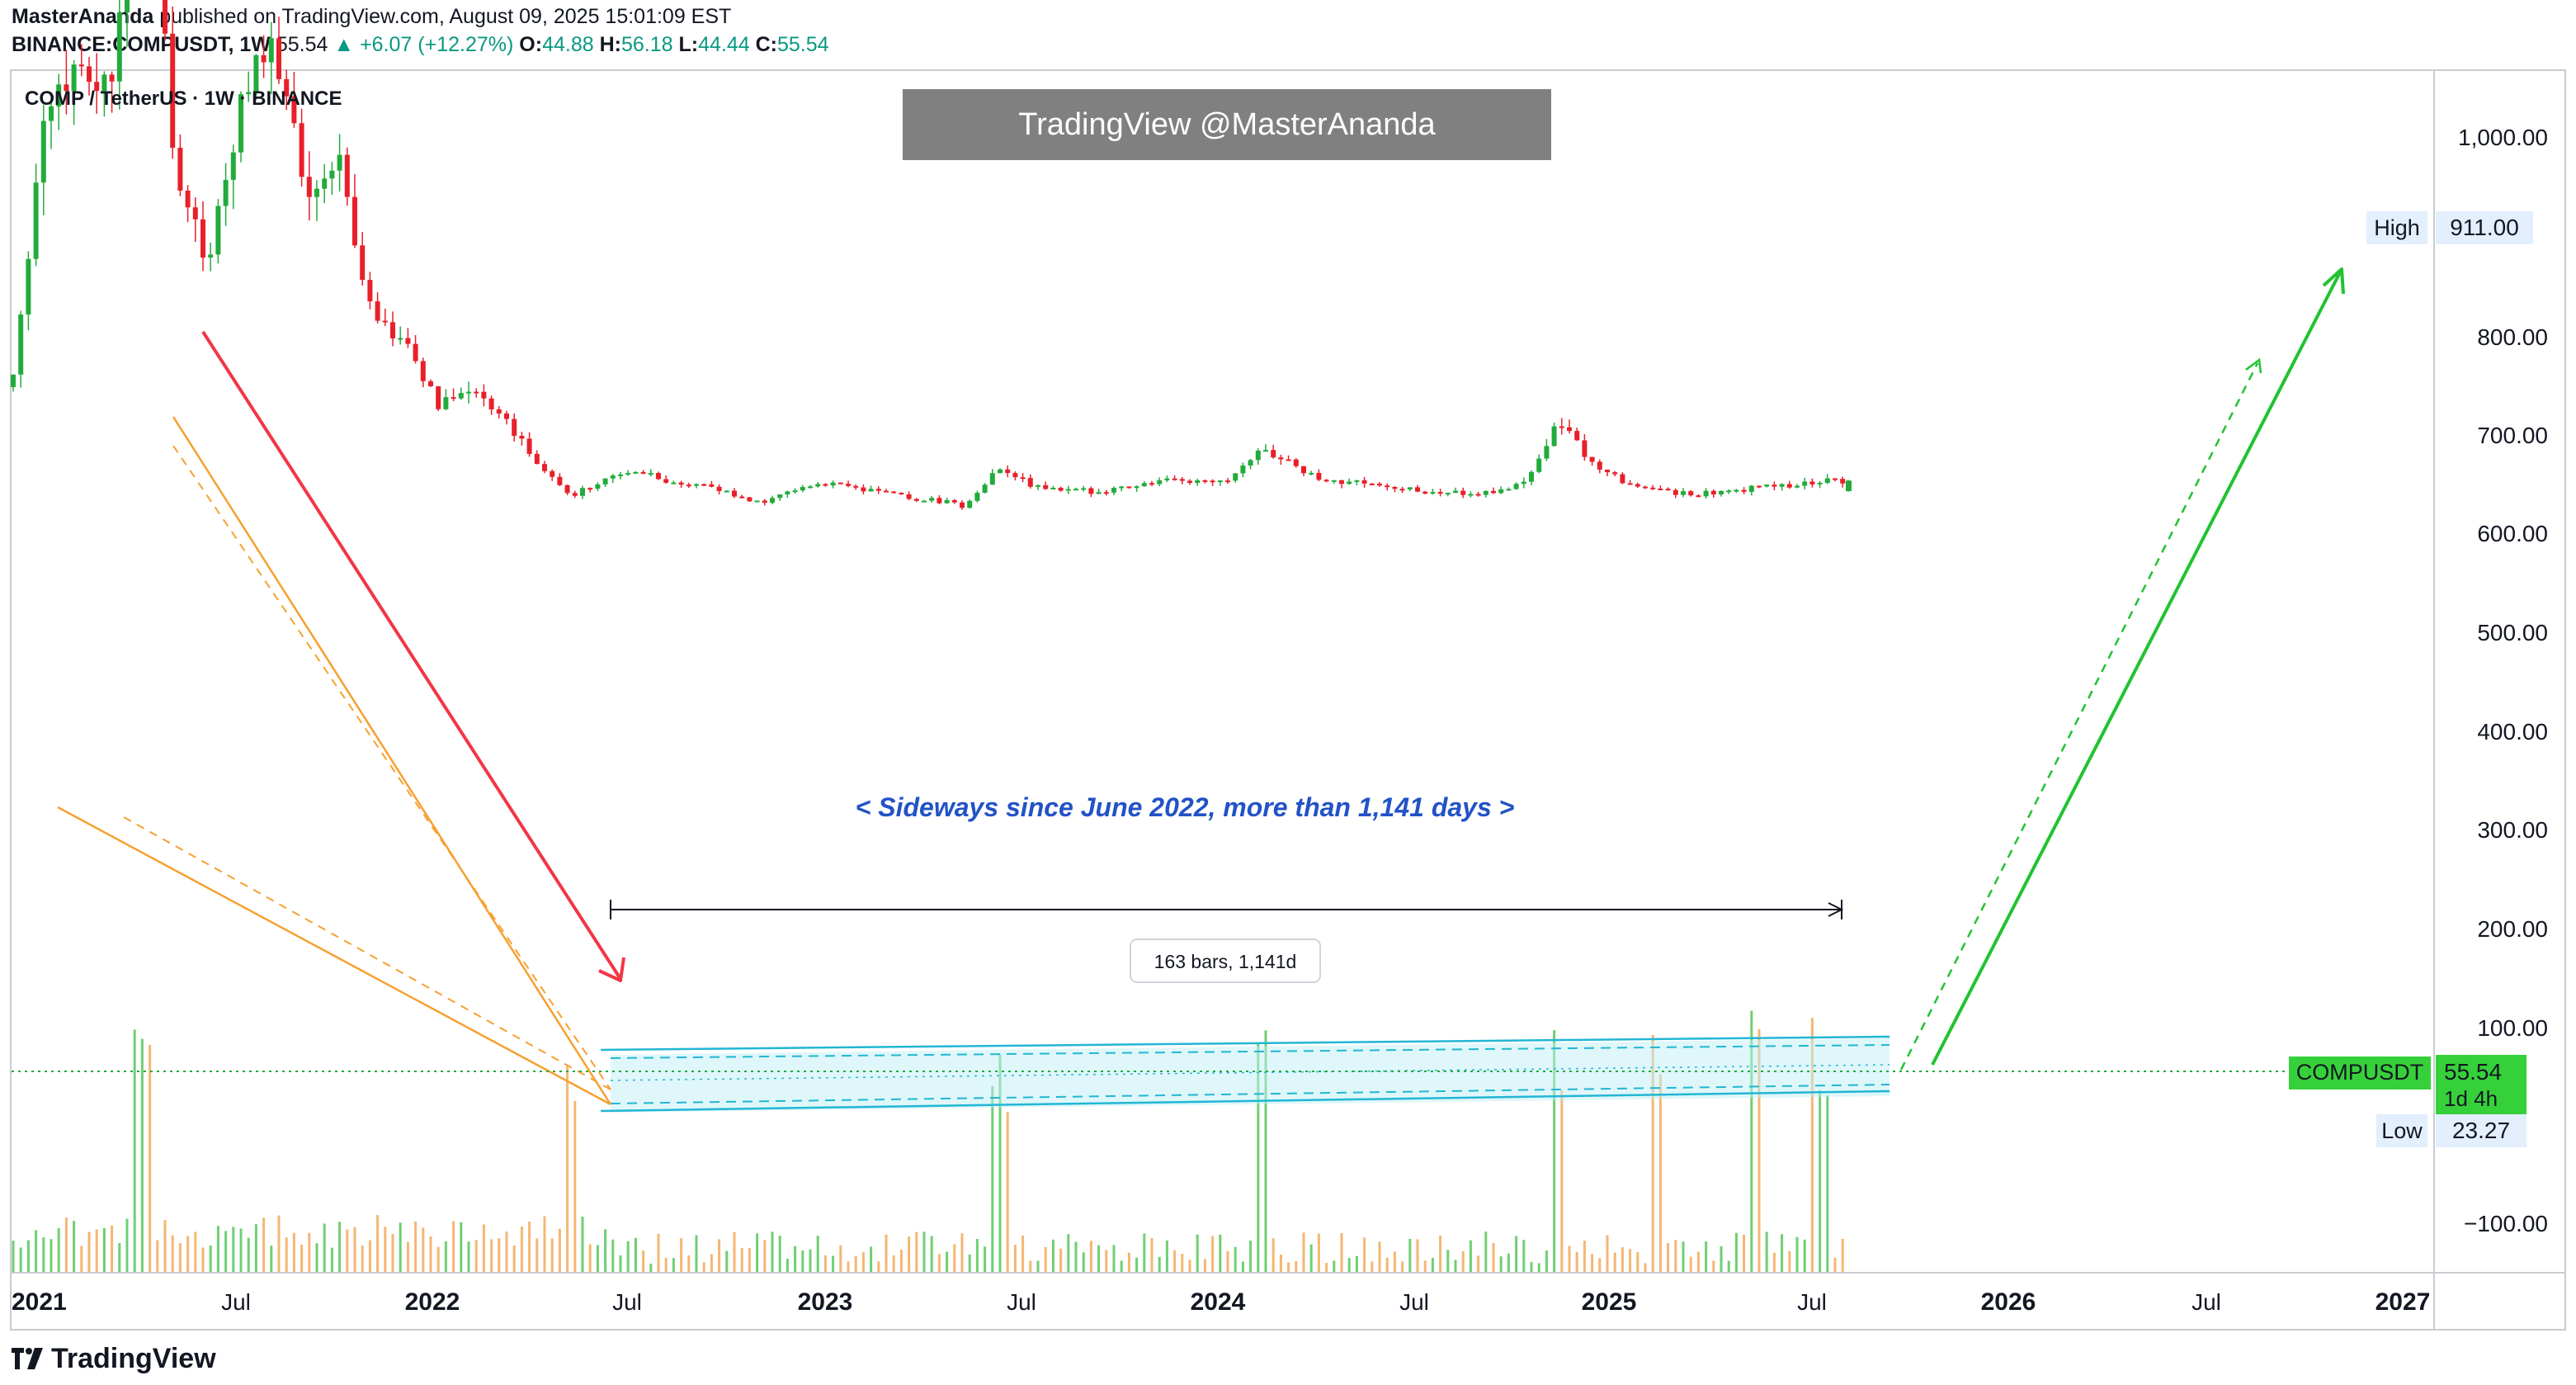 Image resolution: width=2576 pixels, height=1385 pixels. Describe the element at coordinates (114, 1358) in the screenshot. I see `tradingview-logo: TradingView` at that location.